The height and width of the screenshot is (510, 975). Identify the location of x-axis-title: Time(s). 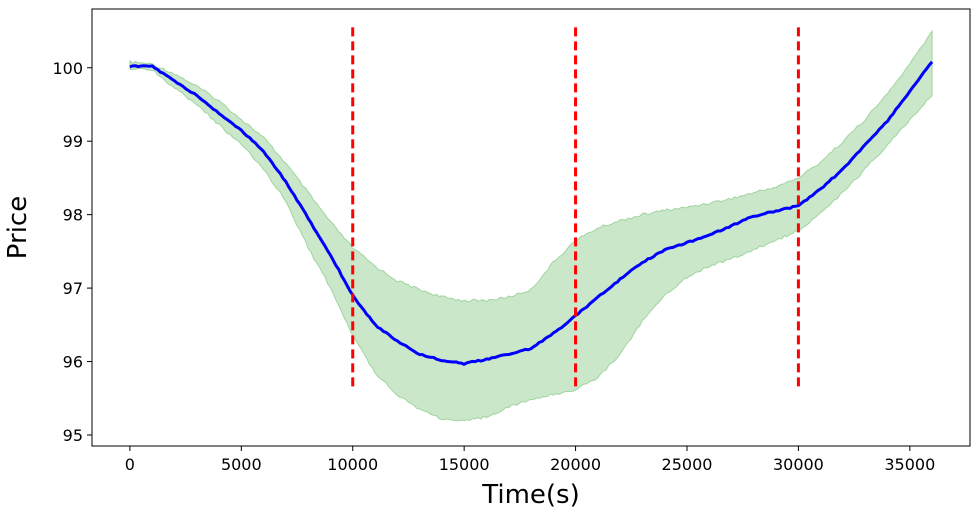
(530, 495).